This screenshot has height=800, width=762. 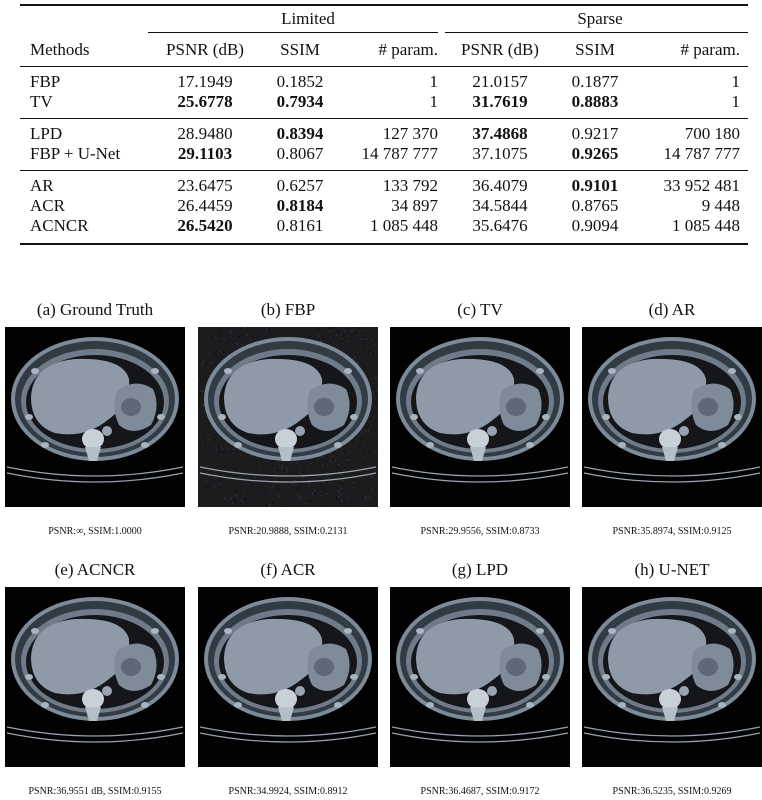 What do you see at coordinates (288, 532) in the screenshot?
I see `figure-caption: PSNR:20.9888, SSIM:0.2131` at bounding box center [288, 532].